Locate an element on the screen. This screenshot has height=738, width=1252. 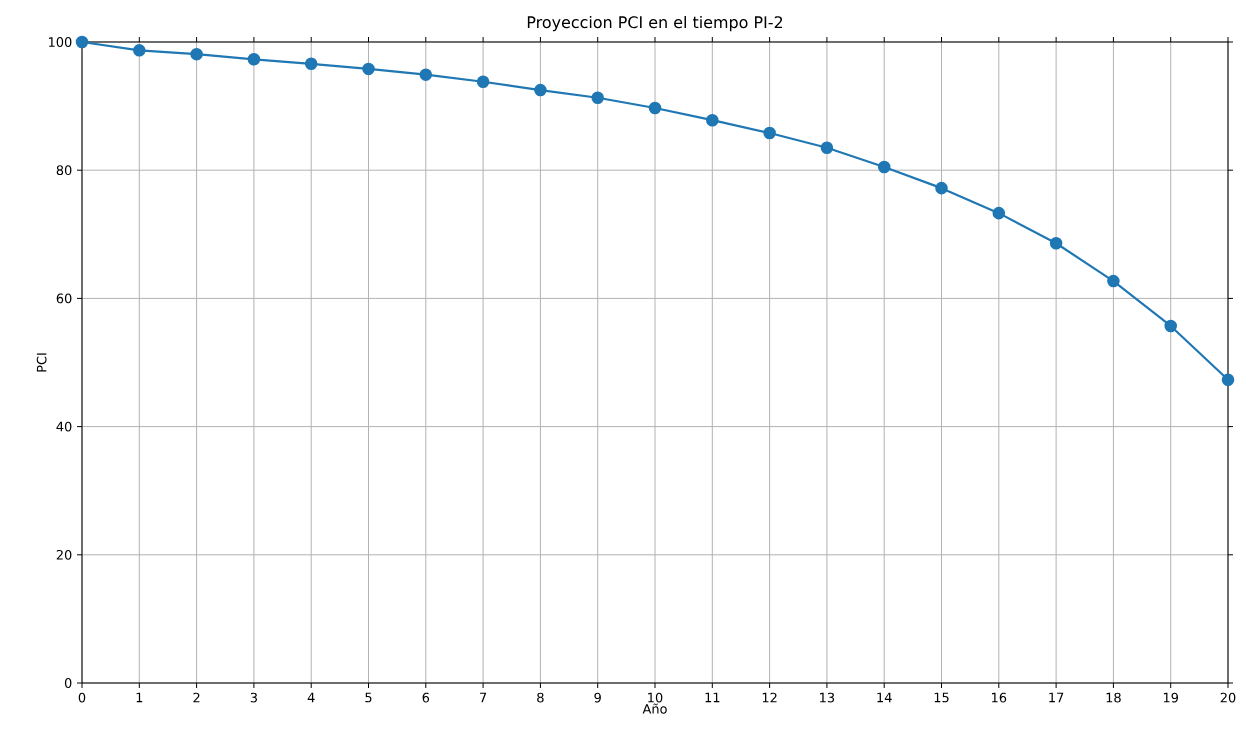
x-tick-label: 11 is located at coordinates (712, 697).